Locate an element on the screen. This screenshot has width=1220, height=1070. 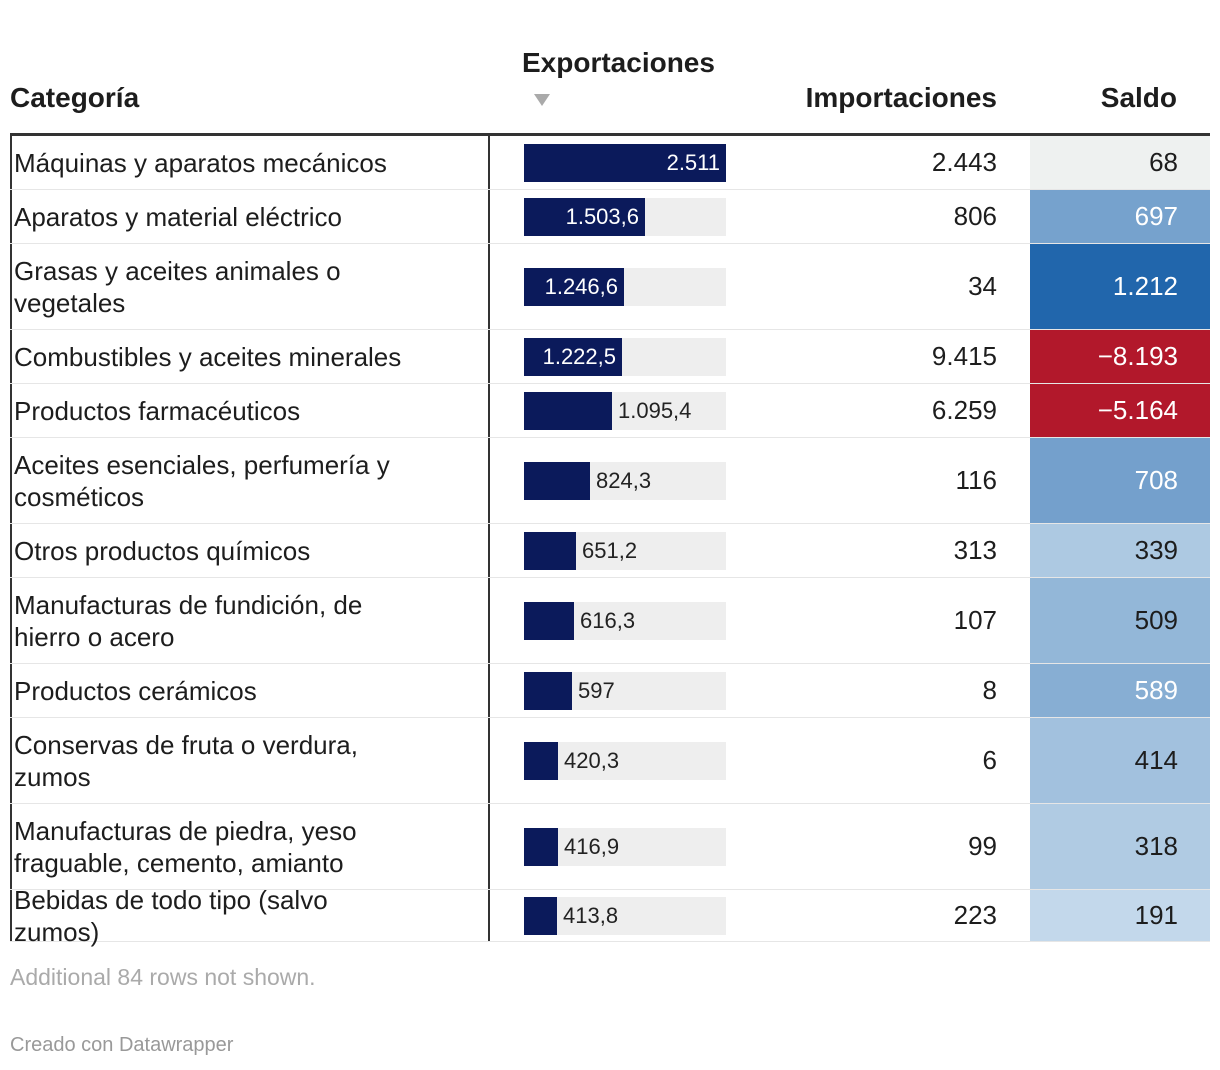
import-value: 6 is located at coordinates (989, 760).